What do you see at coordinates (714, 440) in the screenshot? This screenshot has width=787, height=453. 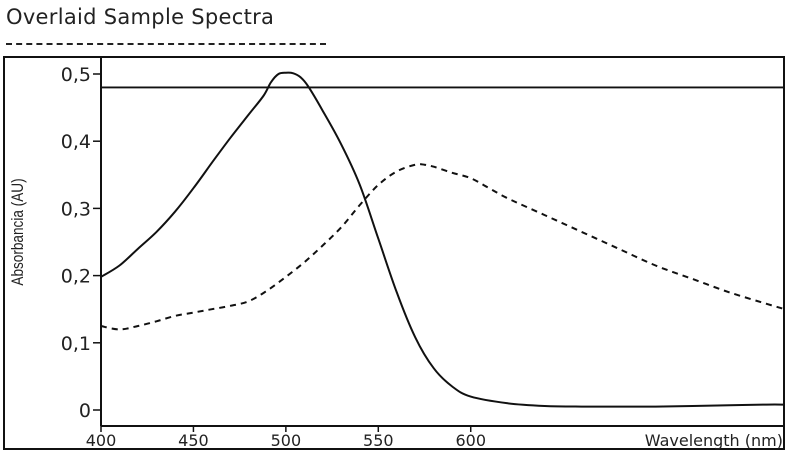 I see `x-axis-label: Wavelength (nm)` at bounding box center [714, 440].